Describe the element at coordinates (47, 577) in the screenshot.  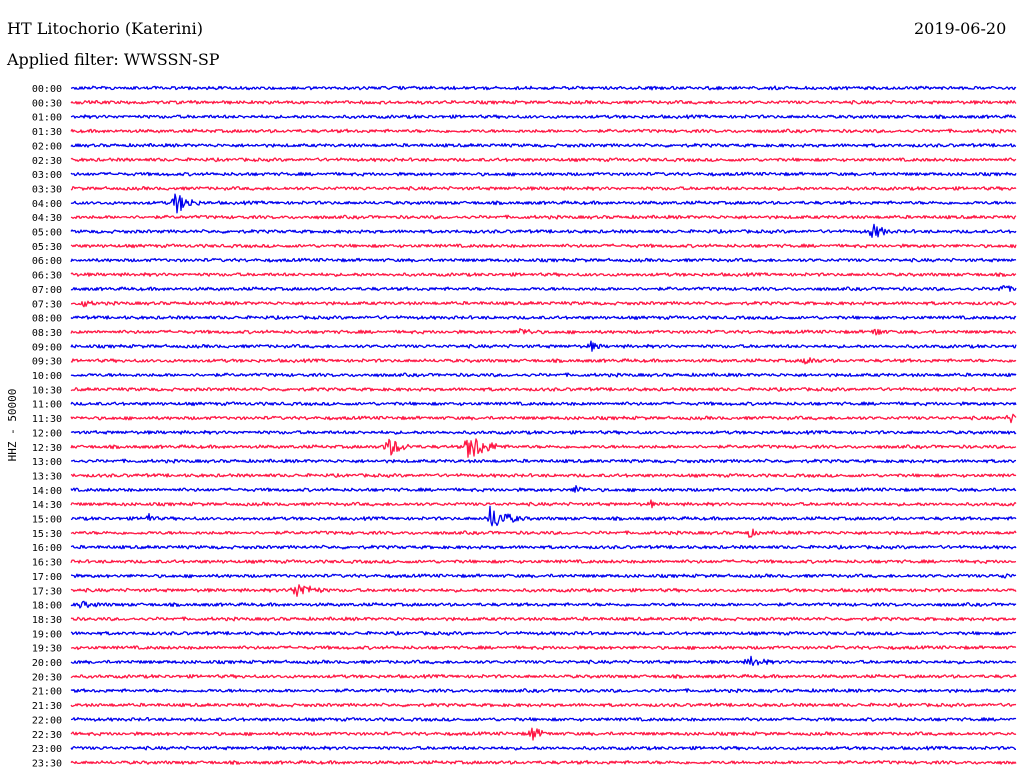
I see `row-time-label: 17:00` at that location.